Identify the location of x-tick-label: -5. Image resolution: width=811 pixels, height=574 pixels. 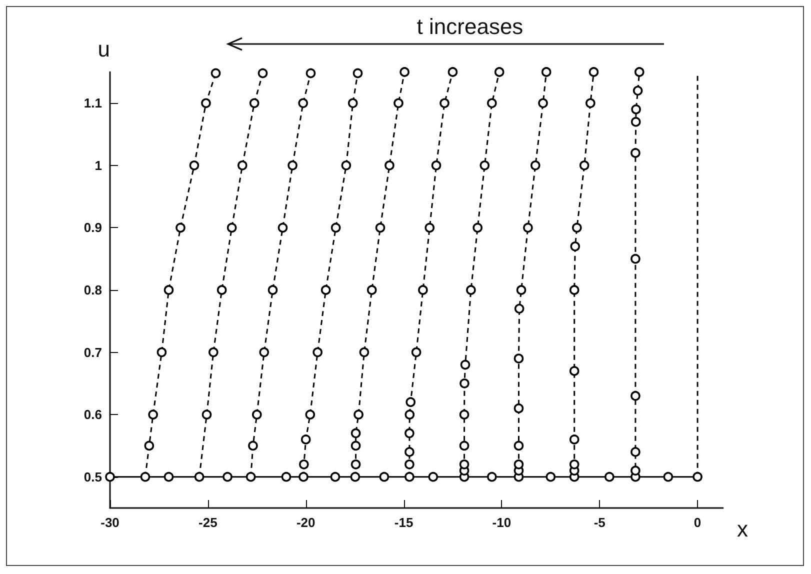
(600, 522).